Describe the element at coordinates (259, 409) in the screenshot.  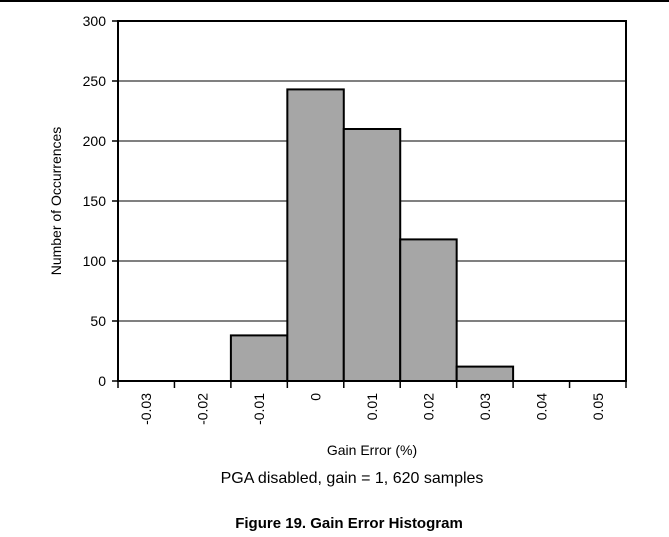
I see `x-tick-label: -0.01` at that location.